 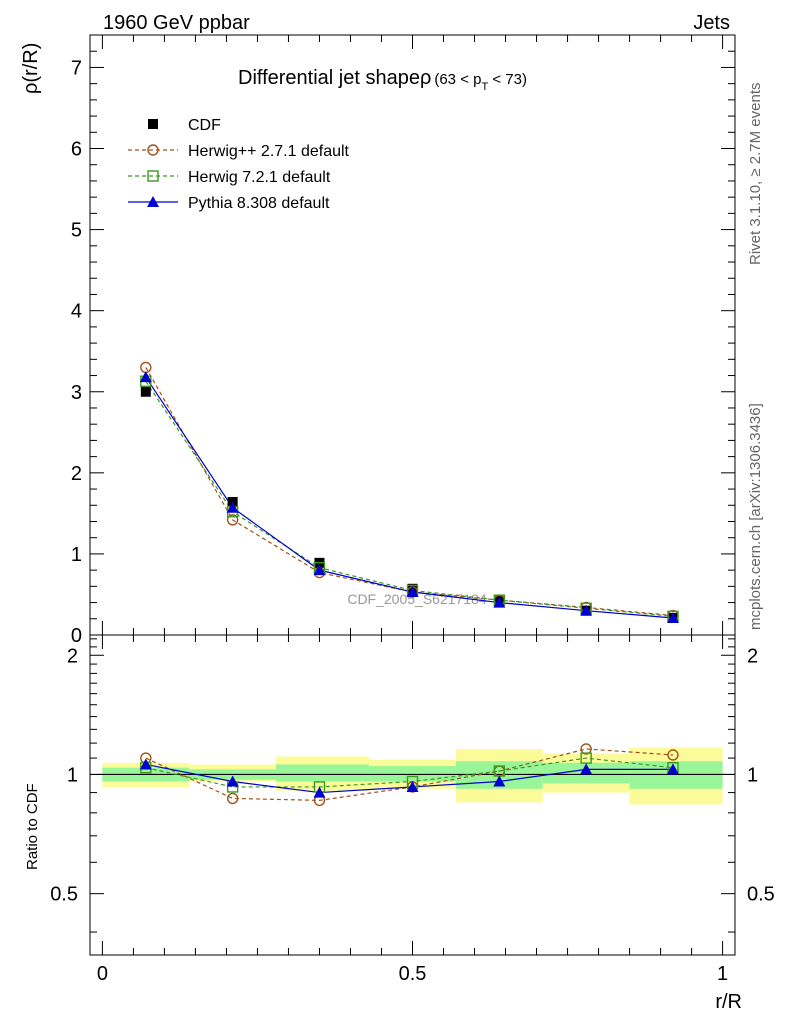 I want to click on main-y-tick-label: 3, so click(x=76, y=393).